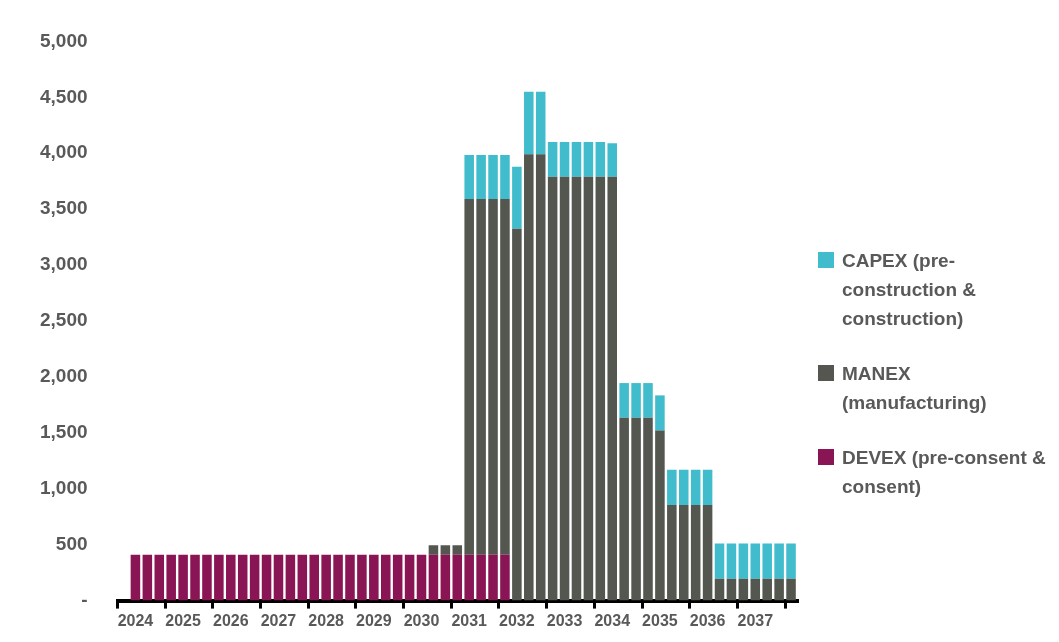 This screenshot has width=1059, height=642. I want to click on y-tick-label: 3,000, so click(64, 264).